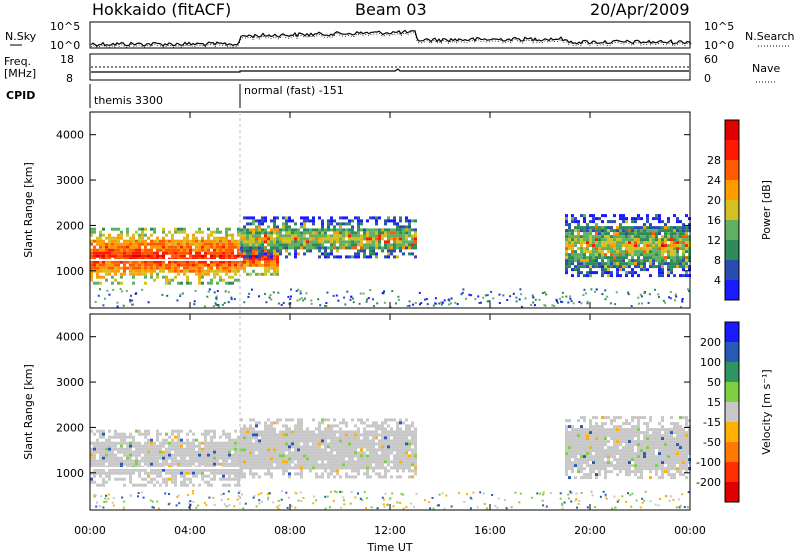 This screenshot has height=554, width=800. I want to click on colorbar-tick-label: -15, so click(712, 422).